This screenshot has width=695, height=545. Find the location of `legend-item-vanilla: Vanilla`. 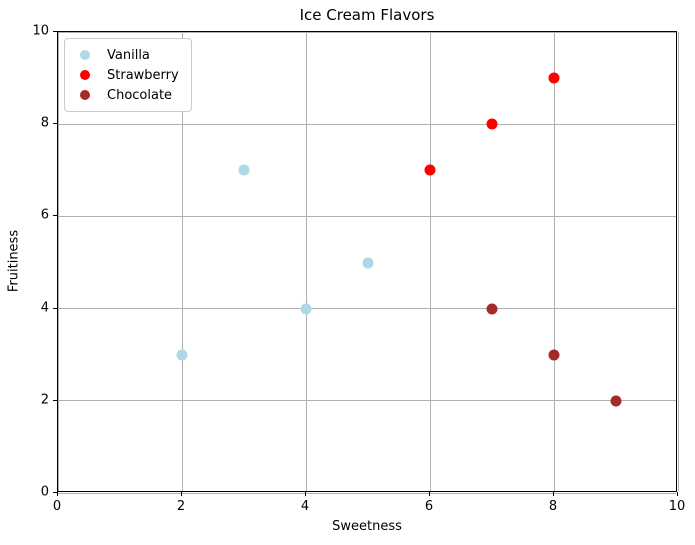

legend-item-vanilla: Vanilla is located at coordinates (126, 55).